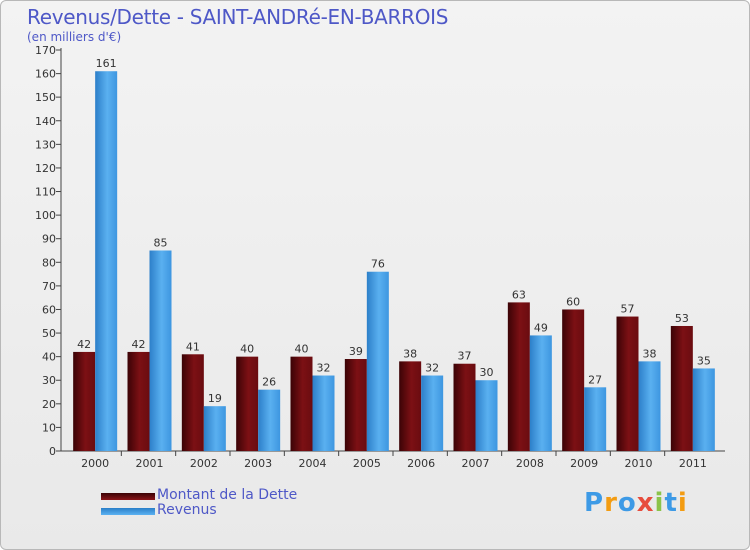  What do you see at coordinates (476, 463) in the screenshot?
I see `x-tick-label: 2007` at bounding box center [476, 463].